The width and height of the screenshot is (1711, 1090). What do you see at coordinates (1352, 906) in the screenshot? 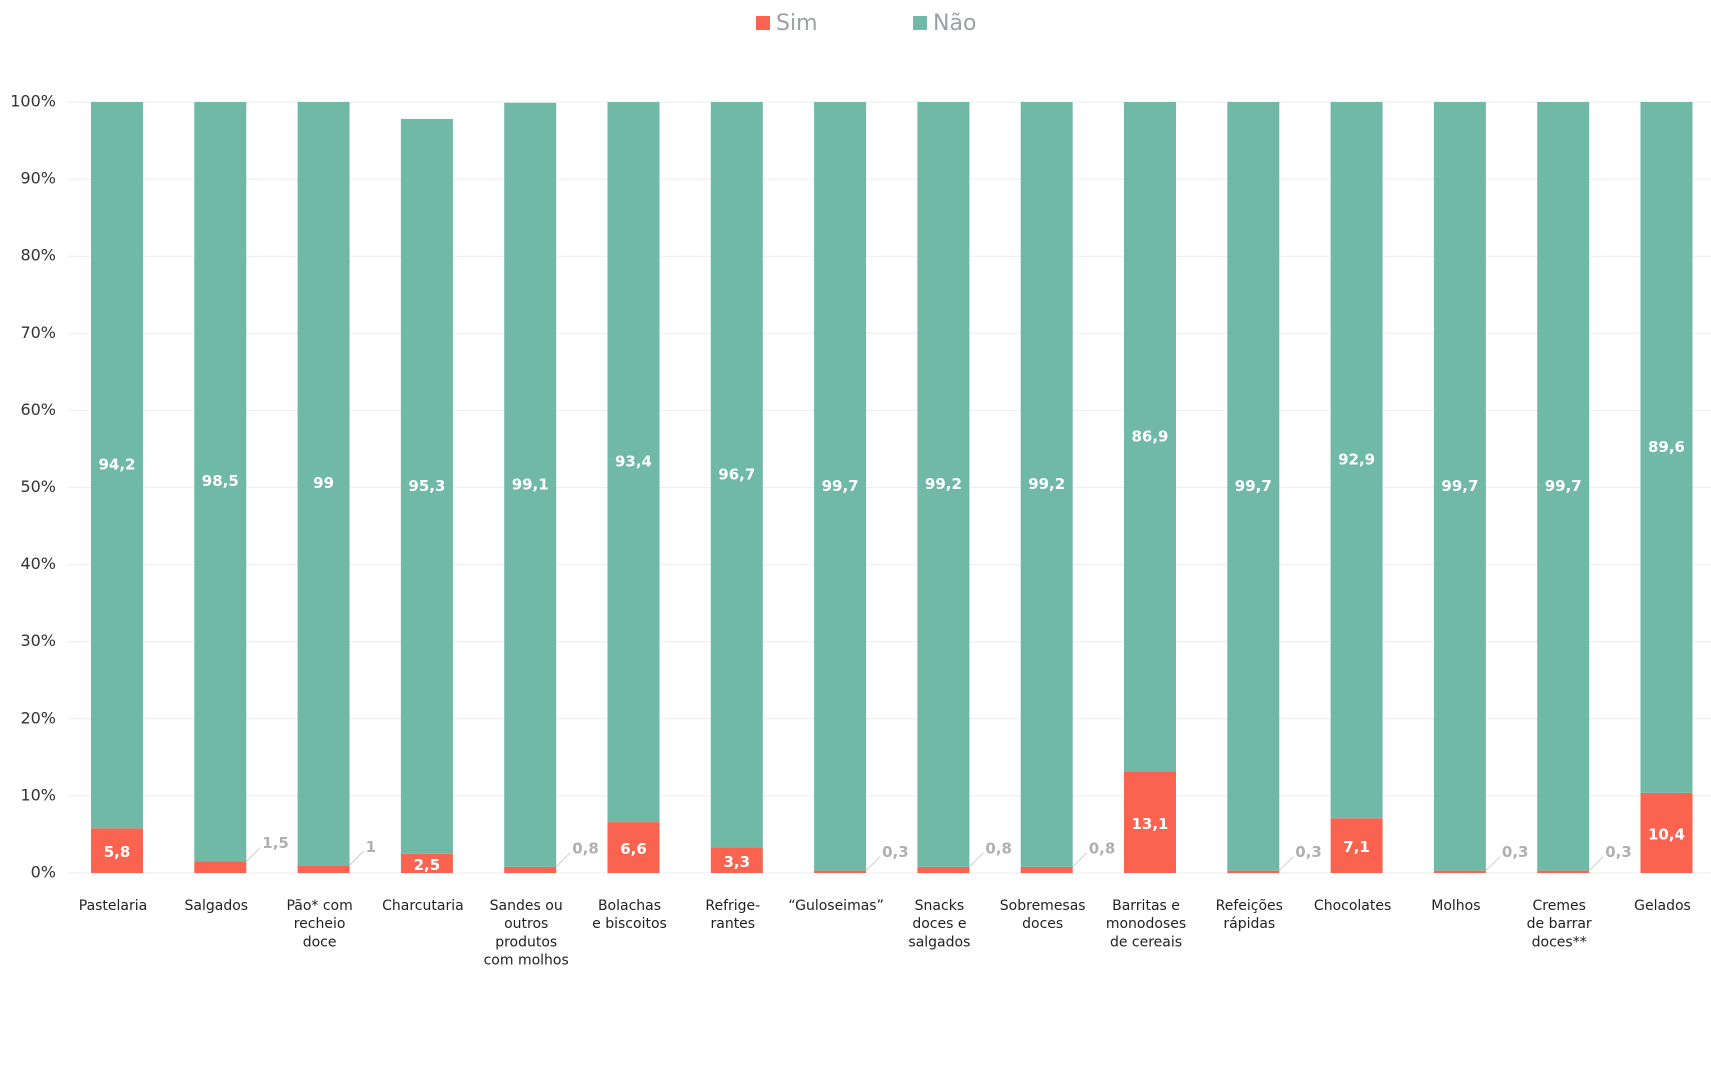
I see `x-tick-label: Chocolates` at bounding box center [1352, 906].